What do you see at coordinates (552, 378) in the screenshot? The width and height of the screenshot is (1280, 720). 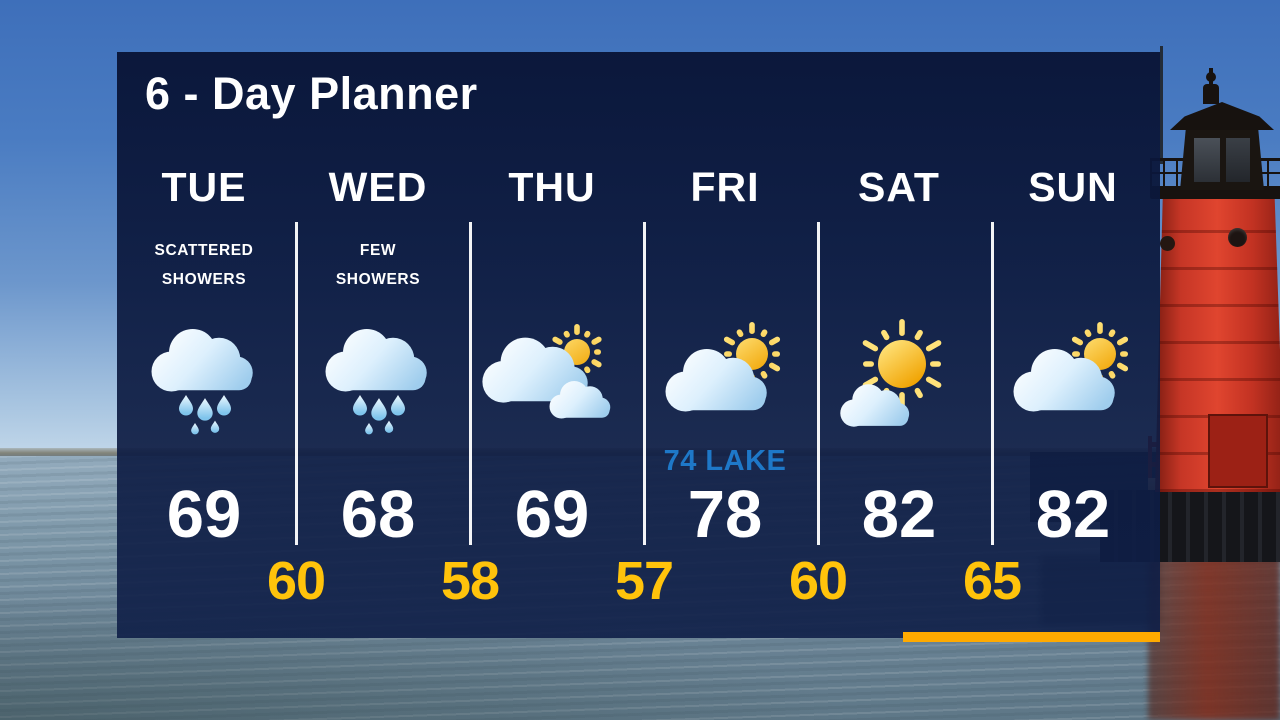 I see `mostly-cloudy-icon` at bounding box center [552, 378].